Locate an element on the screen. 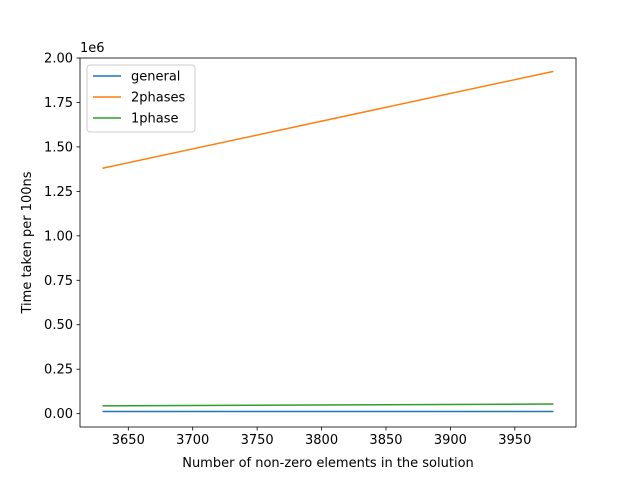 The height and width of the screenshot is (480, 640). y-axis: 0.00 0.25 0.50 0.75 1.00 1.25 1.50 1.75 2.00 is located at coordinates (62, 237).